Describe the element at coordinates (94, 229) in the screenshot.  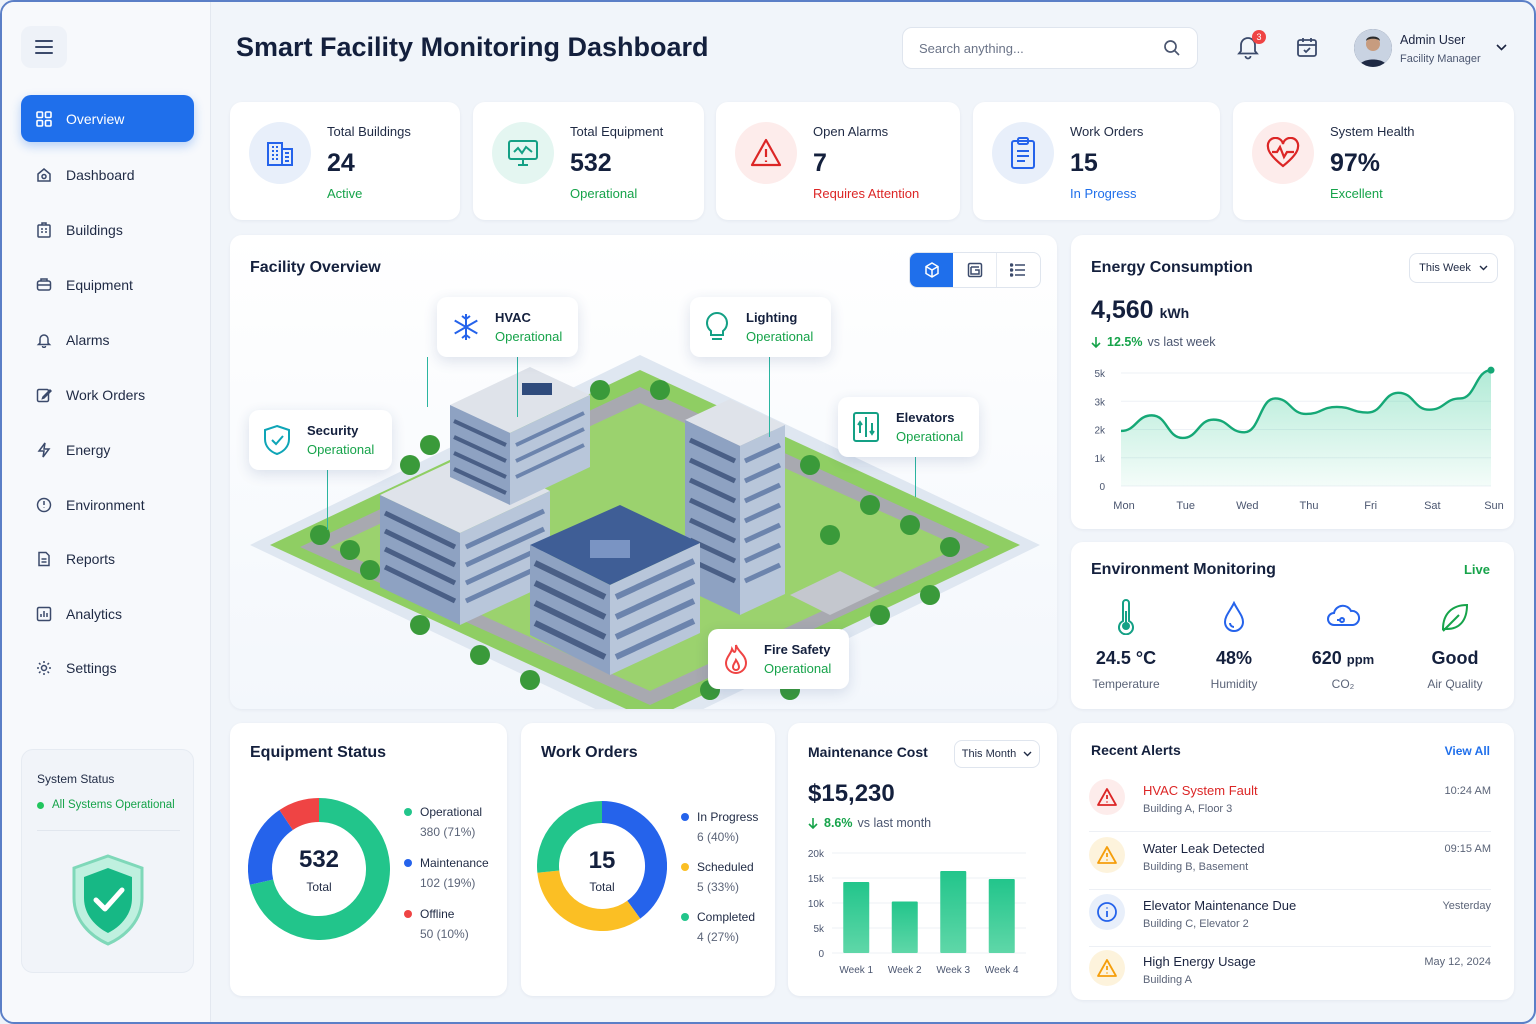
I see `sidebar-item-label: Buildings` at that location.